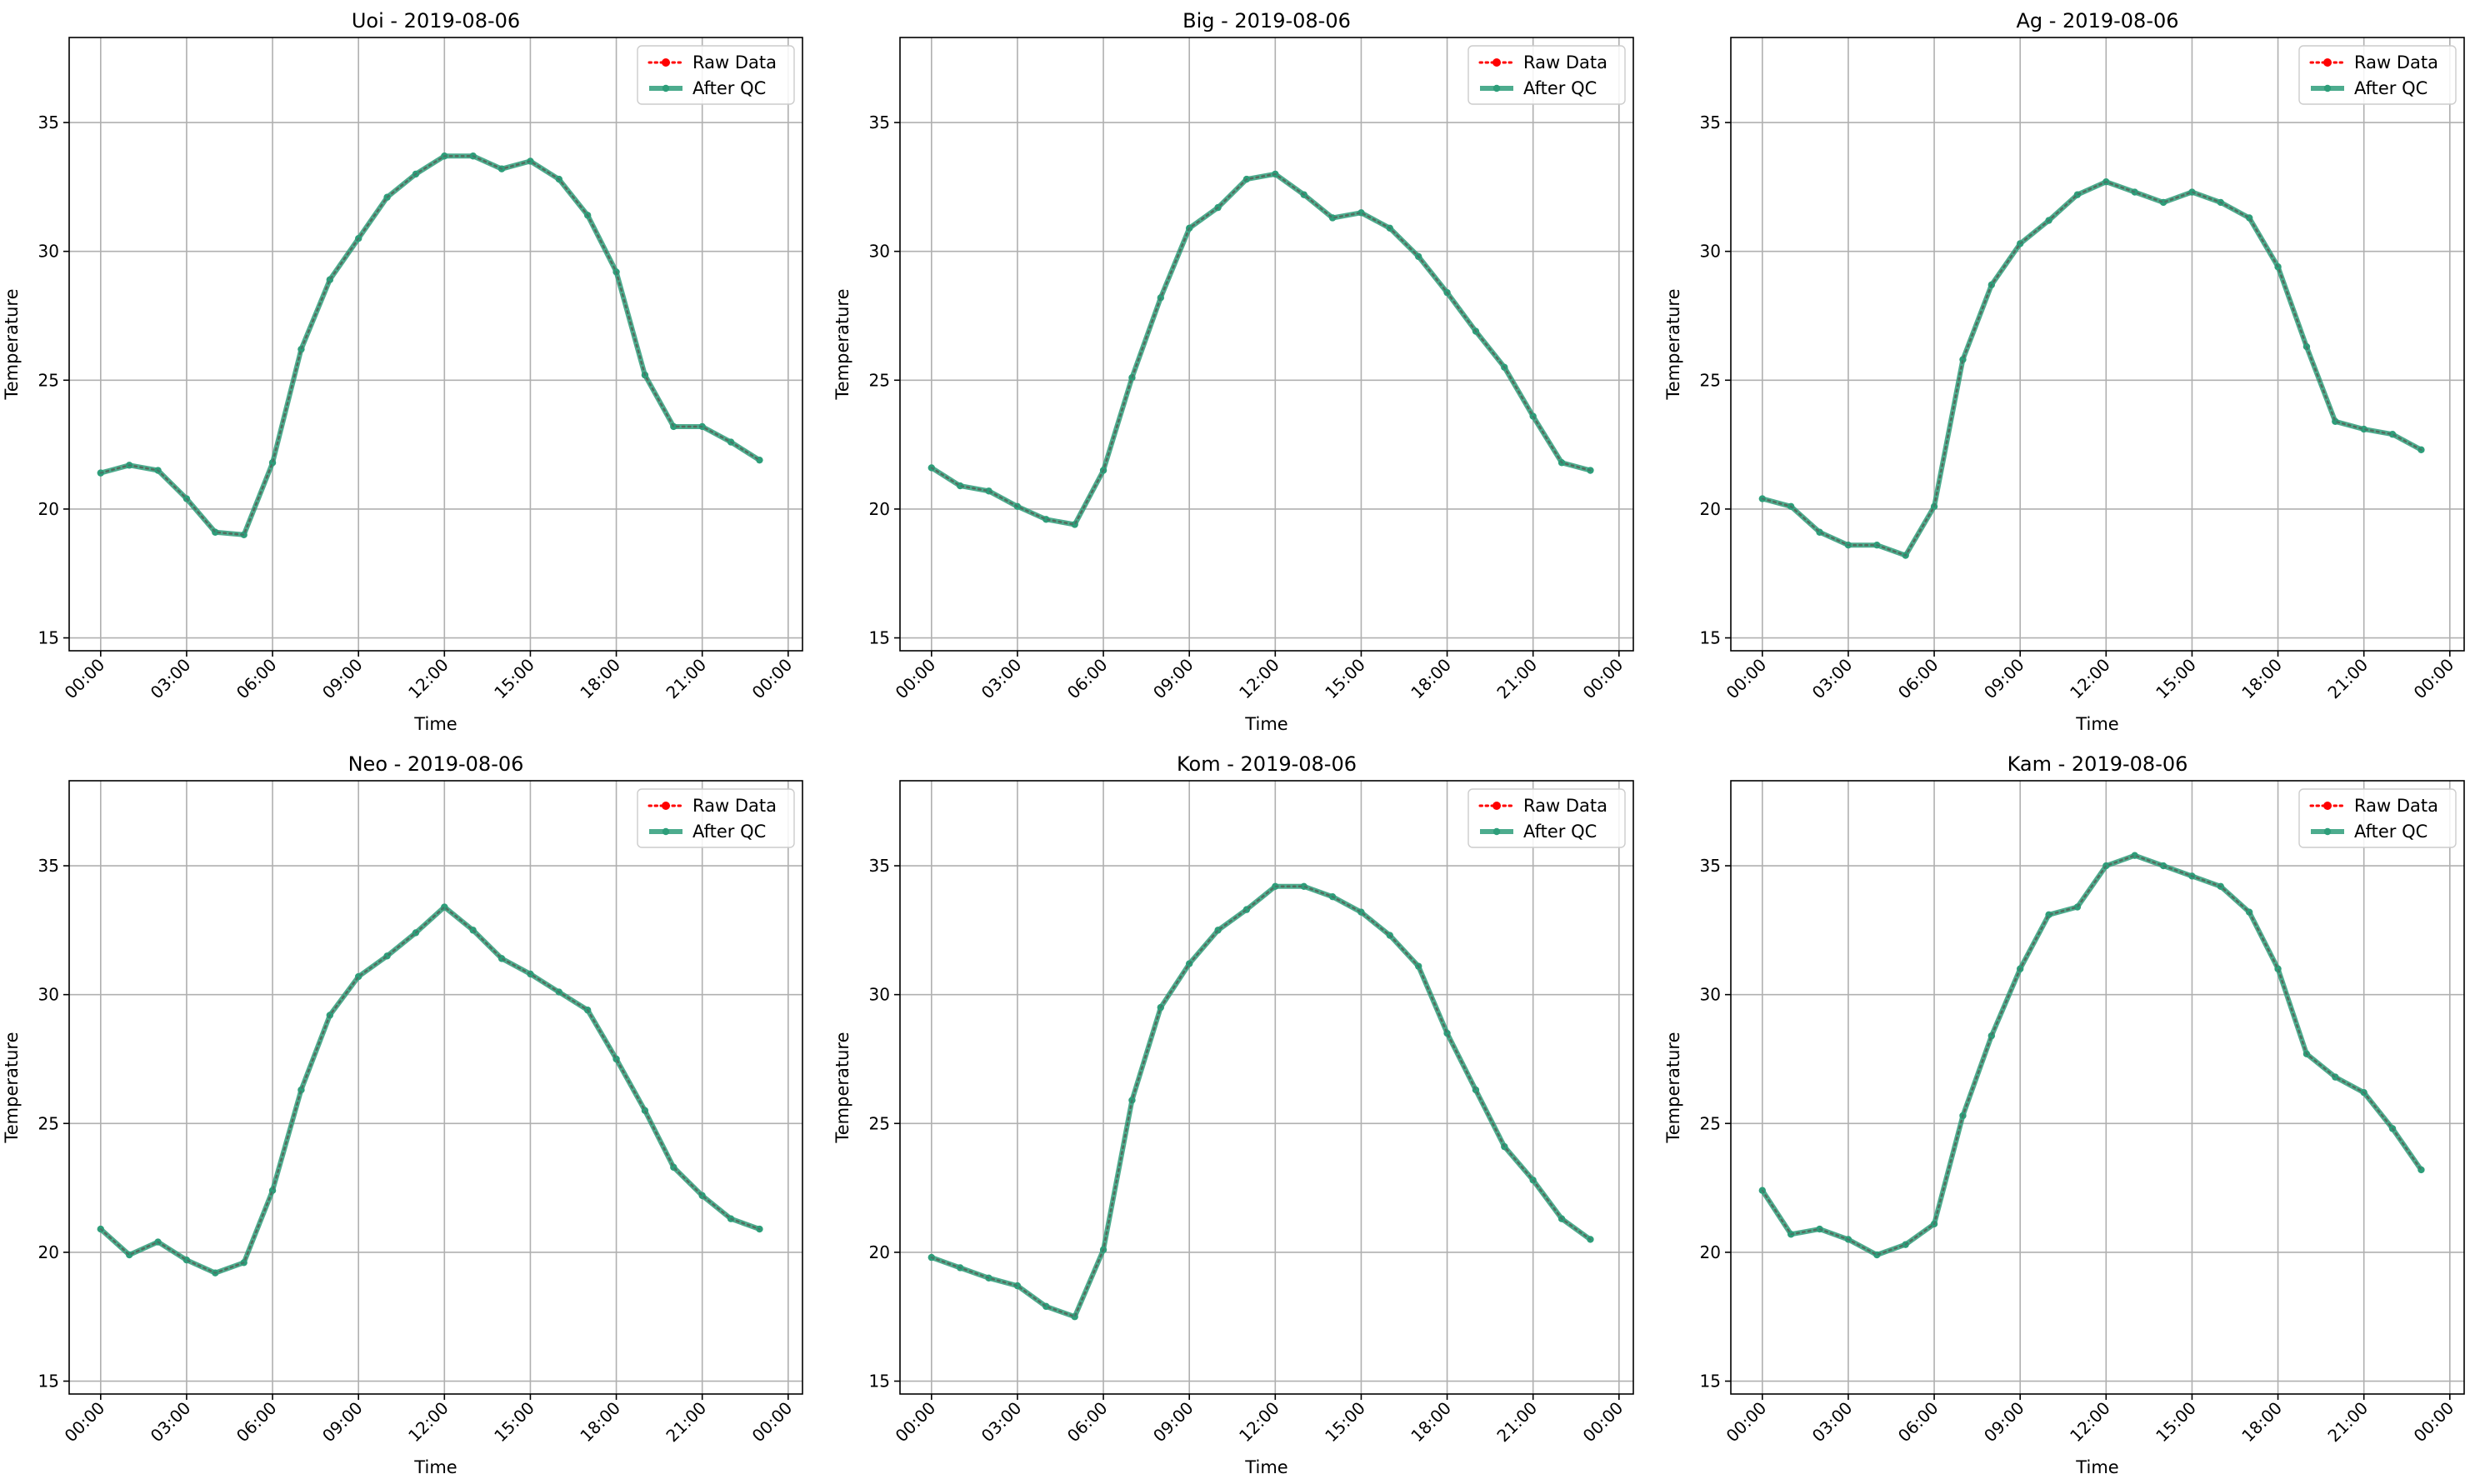 The width and height of the screenshot is (2485, 1484). What do you see at coordinates (1710, 1252) in the screenshot?
I see `chart-5-y-tick-label: 20` at bounding box center [1710, 1252].